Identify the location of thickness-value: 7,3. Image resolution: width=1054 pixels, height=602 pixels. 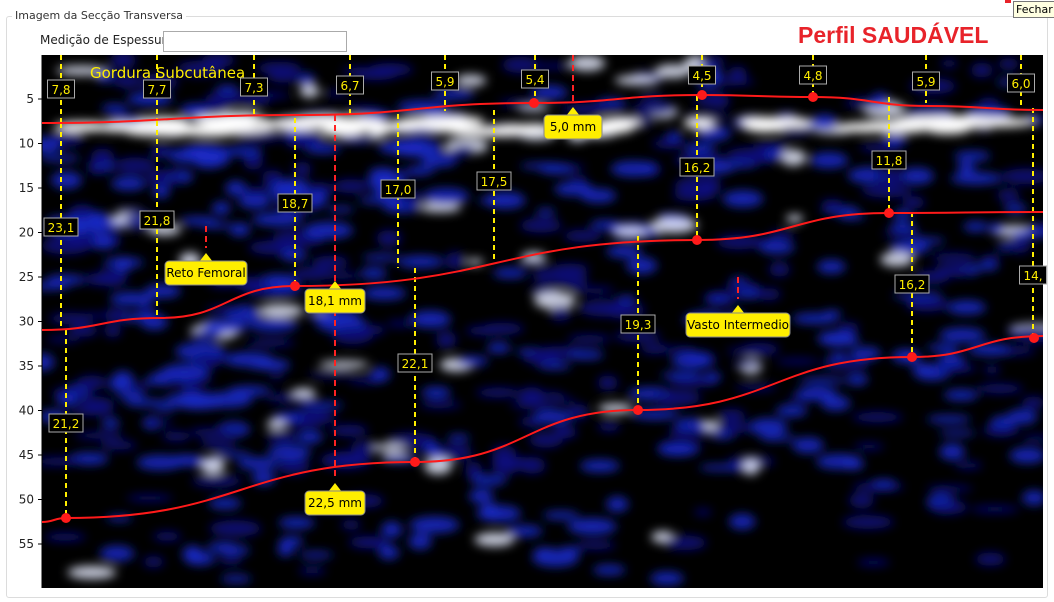
(253, 88).